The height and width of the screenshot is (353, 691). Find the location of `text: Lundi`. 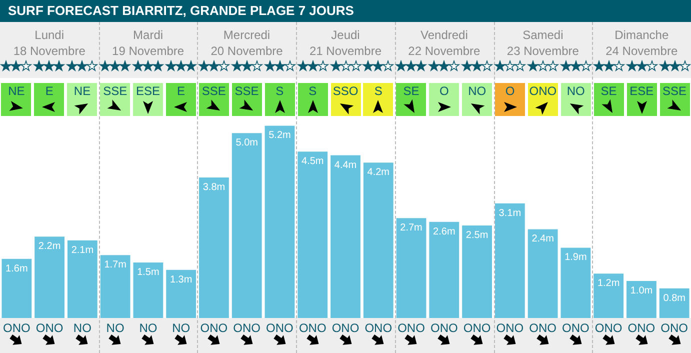

text: Lundi is located at coordinates (50, 35).